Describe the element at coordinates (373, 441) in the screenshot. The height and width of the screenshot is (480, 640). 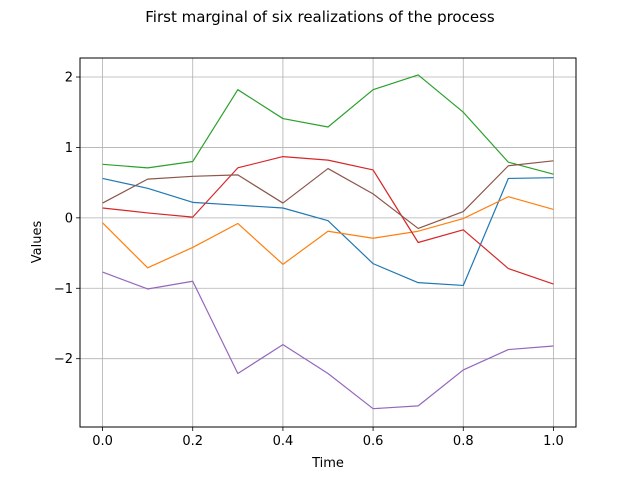
I see `x-tick-label: 0.6` at that location.